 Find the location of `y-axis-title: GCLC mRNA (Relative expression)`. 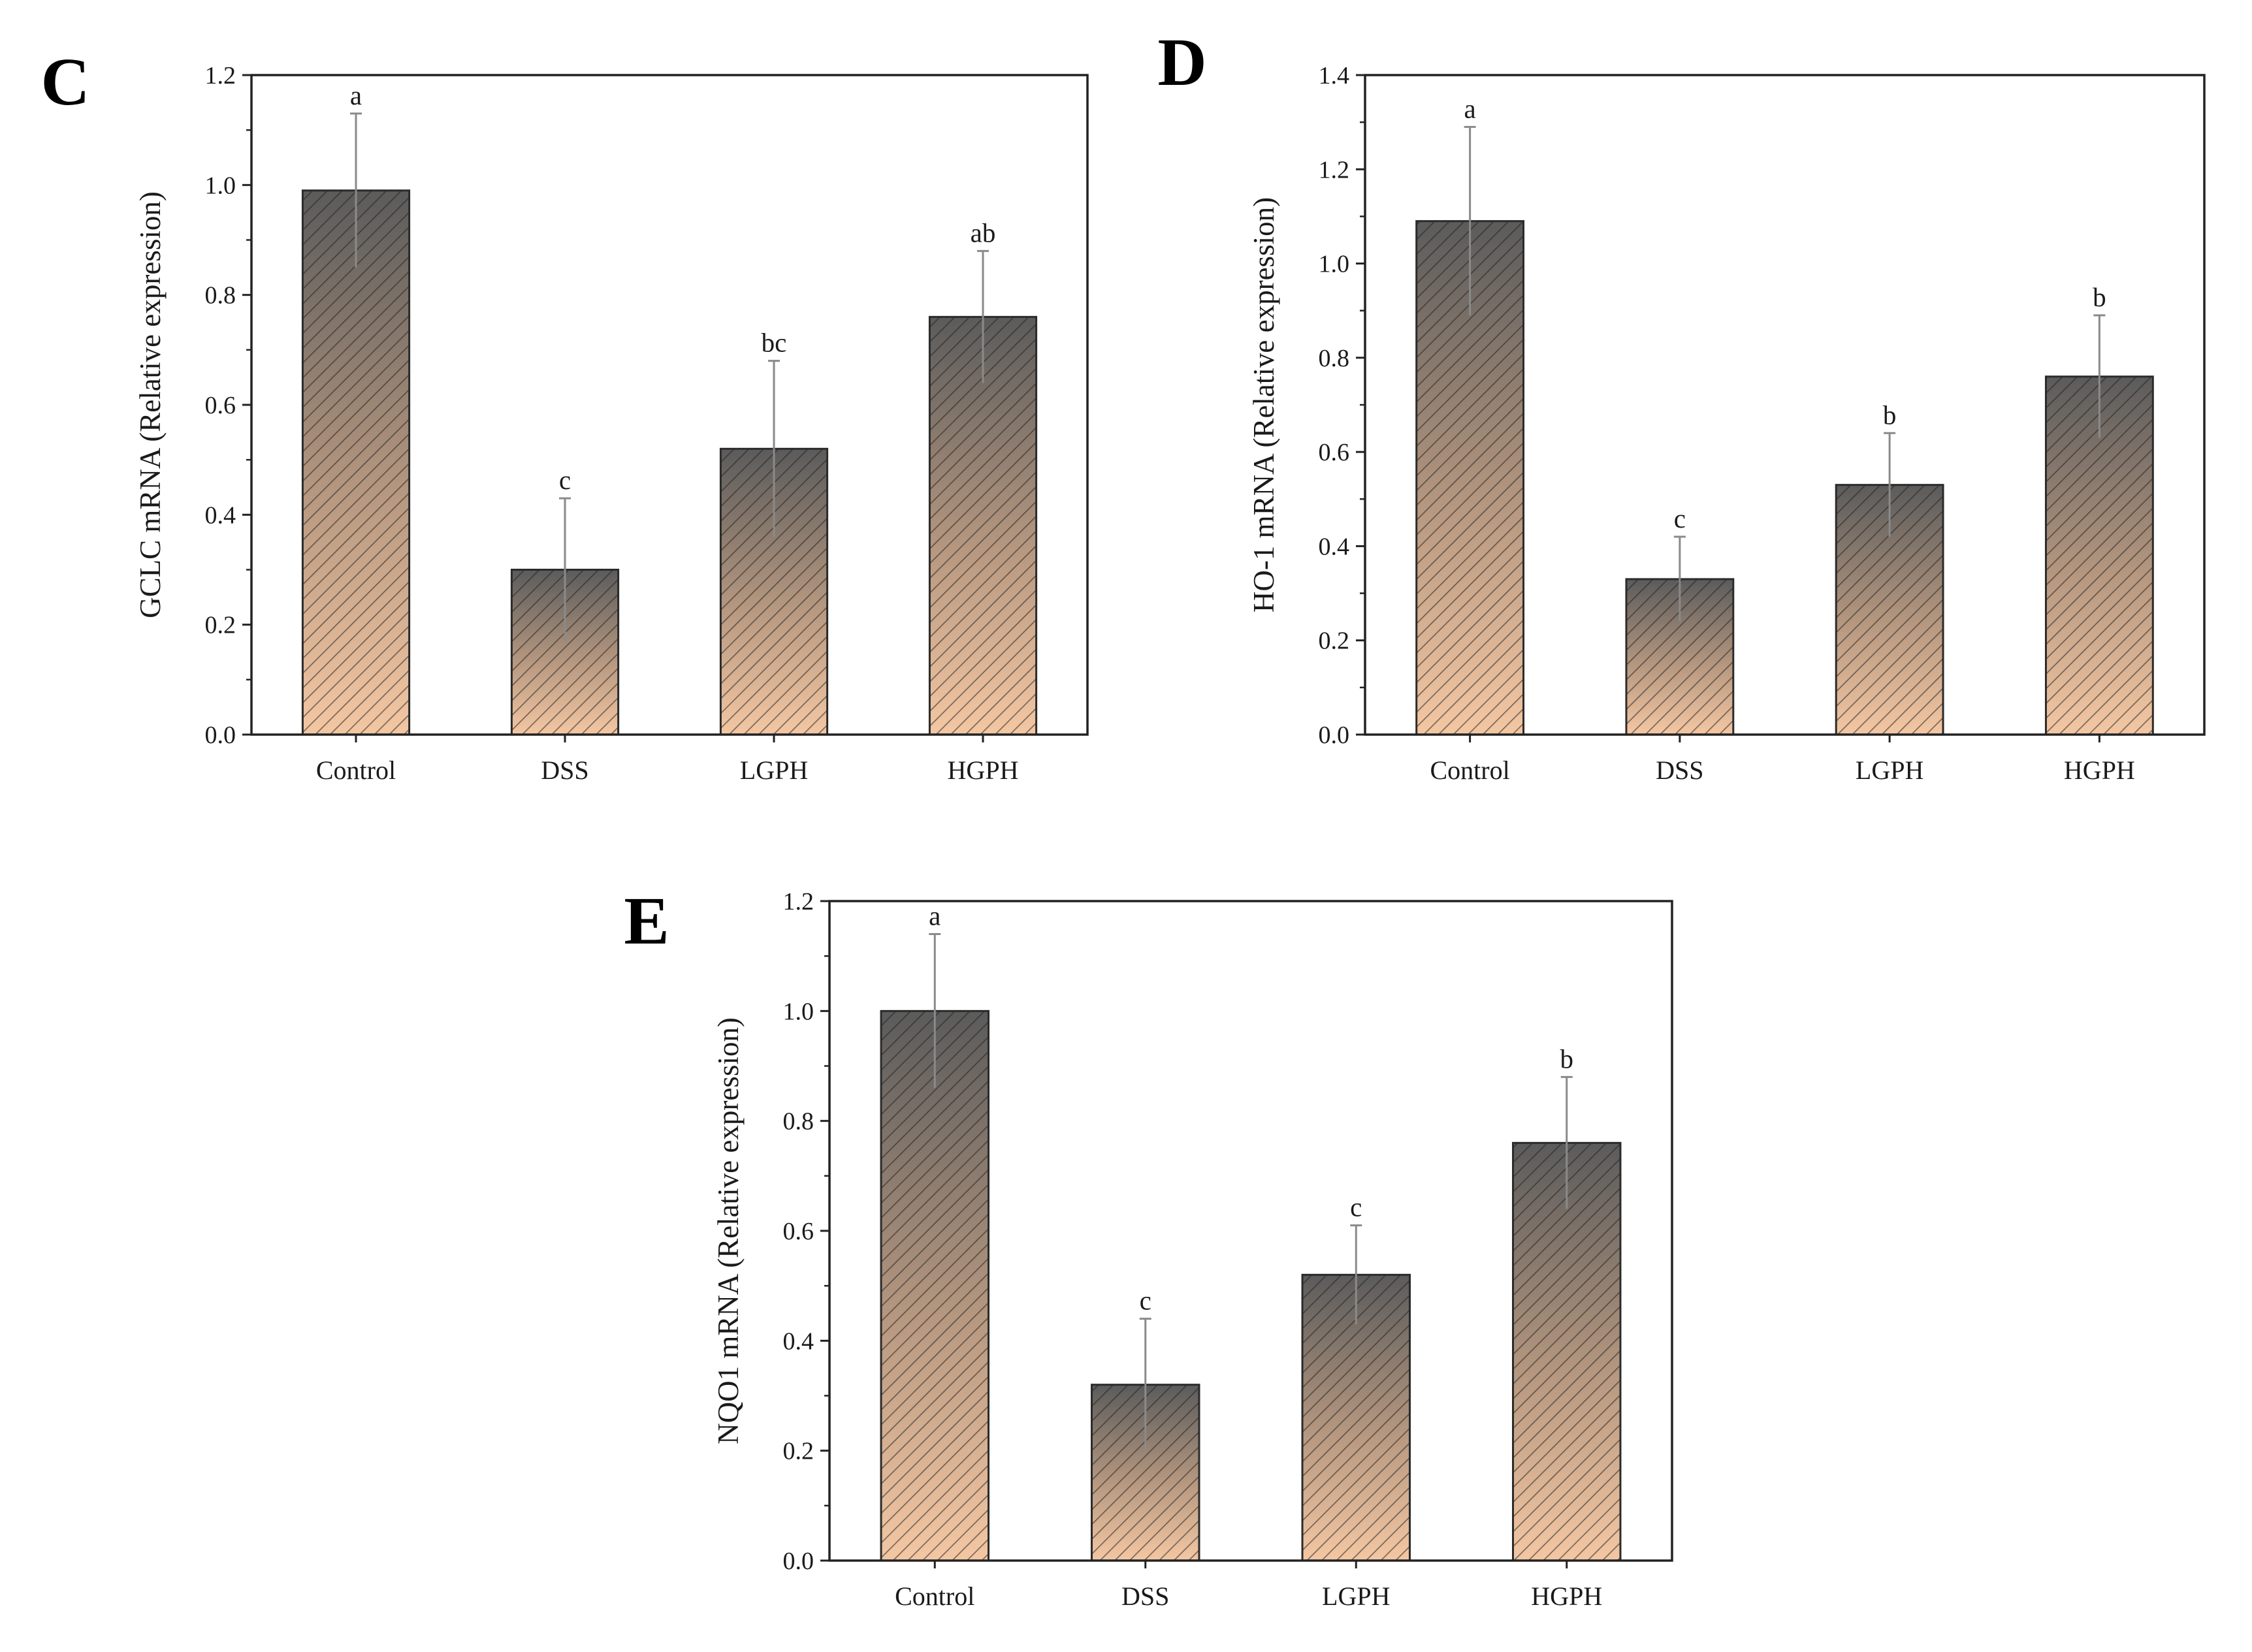

y-axis-title: GCLC mRNA (Relative expression) is located at coordinates (150, 404).